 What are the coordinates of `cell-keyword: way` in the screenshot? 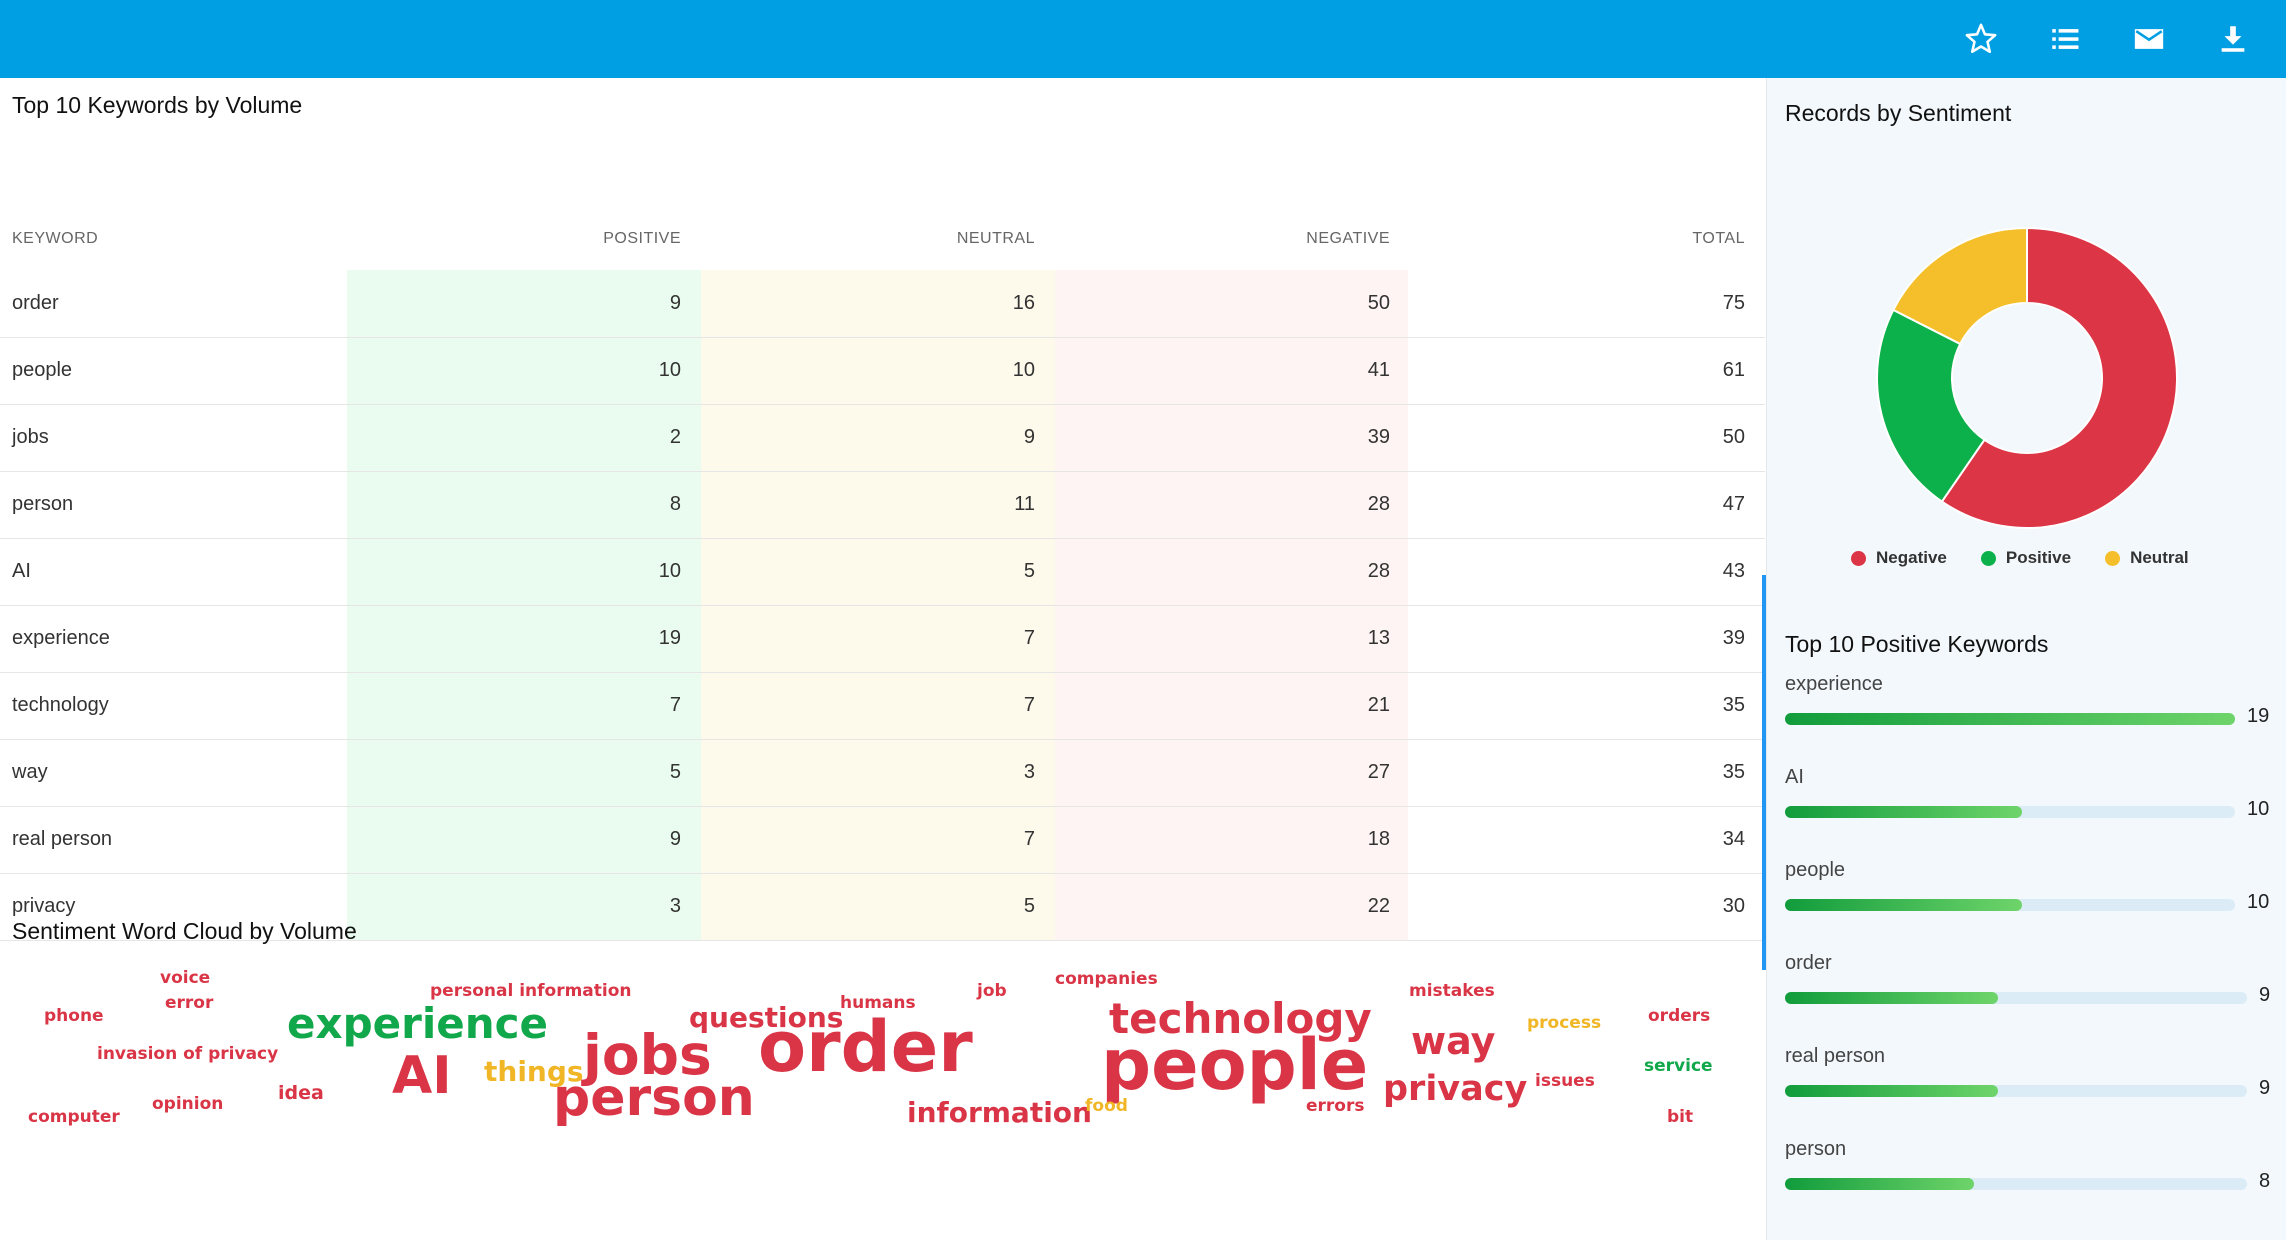 It's located at (173, 773).